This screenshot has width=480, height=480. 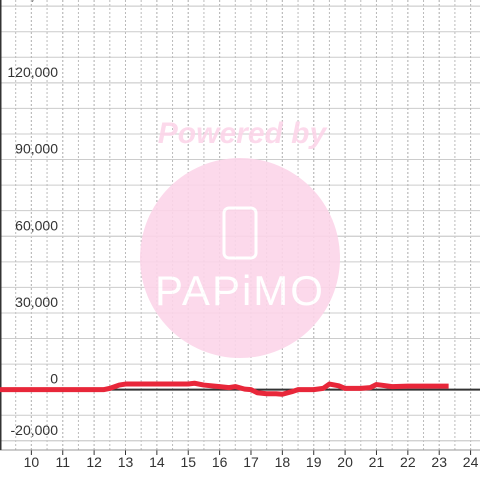 I want to click on x-tick-label: 13, so click(x=126, y=462).